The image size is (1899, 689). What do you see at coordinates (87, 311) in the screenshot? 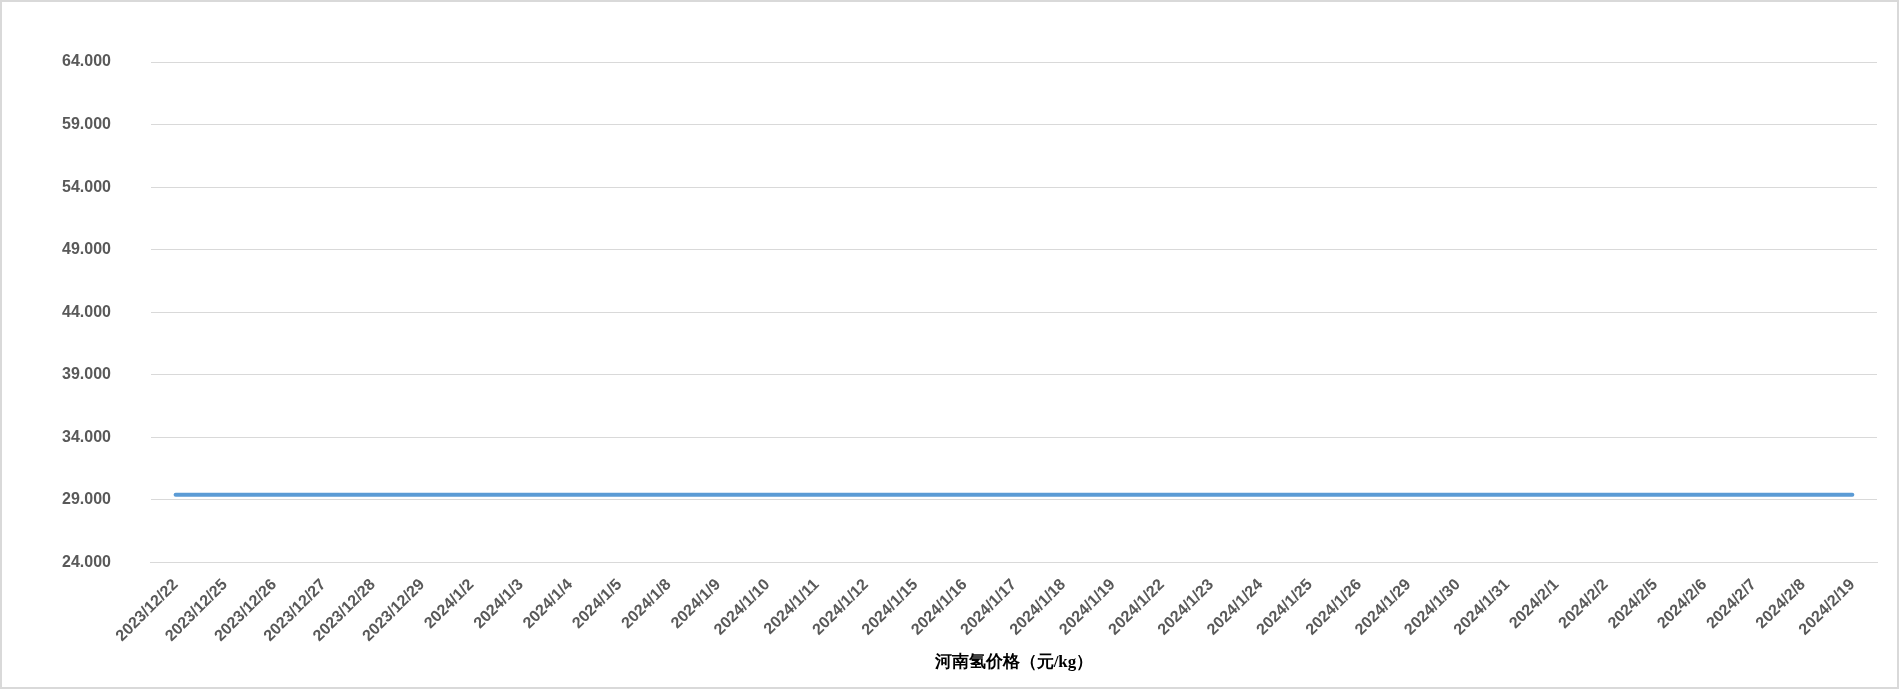
I see `y-tick-label: 44.000` at bounding box center [87, 311].